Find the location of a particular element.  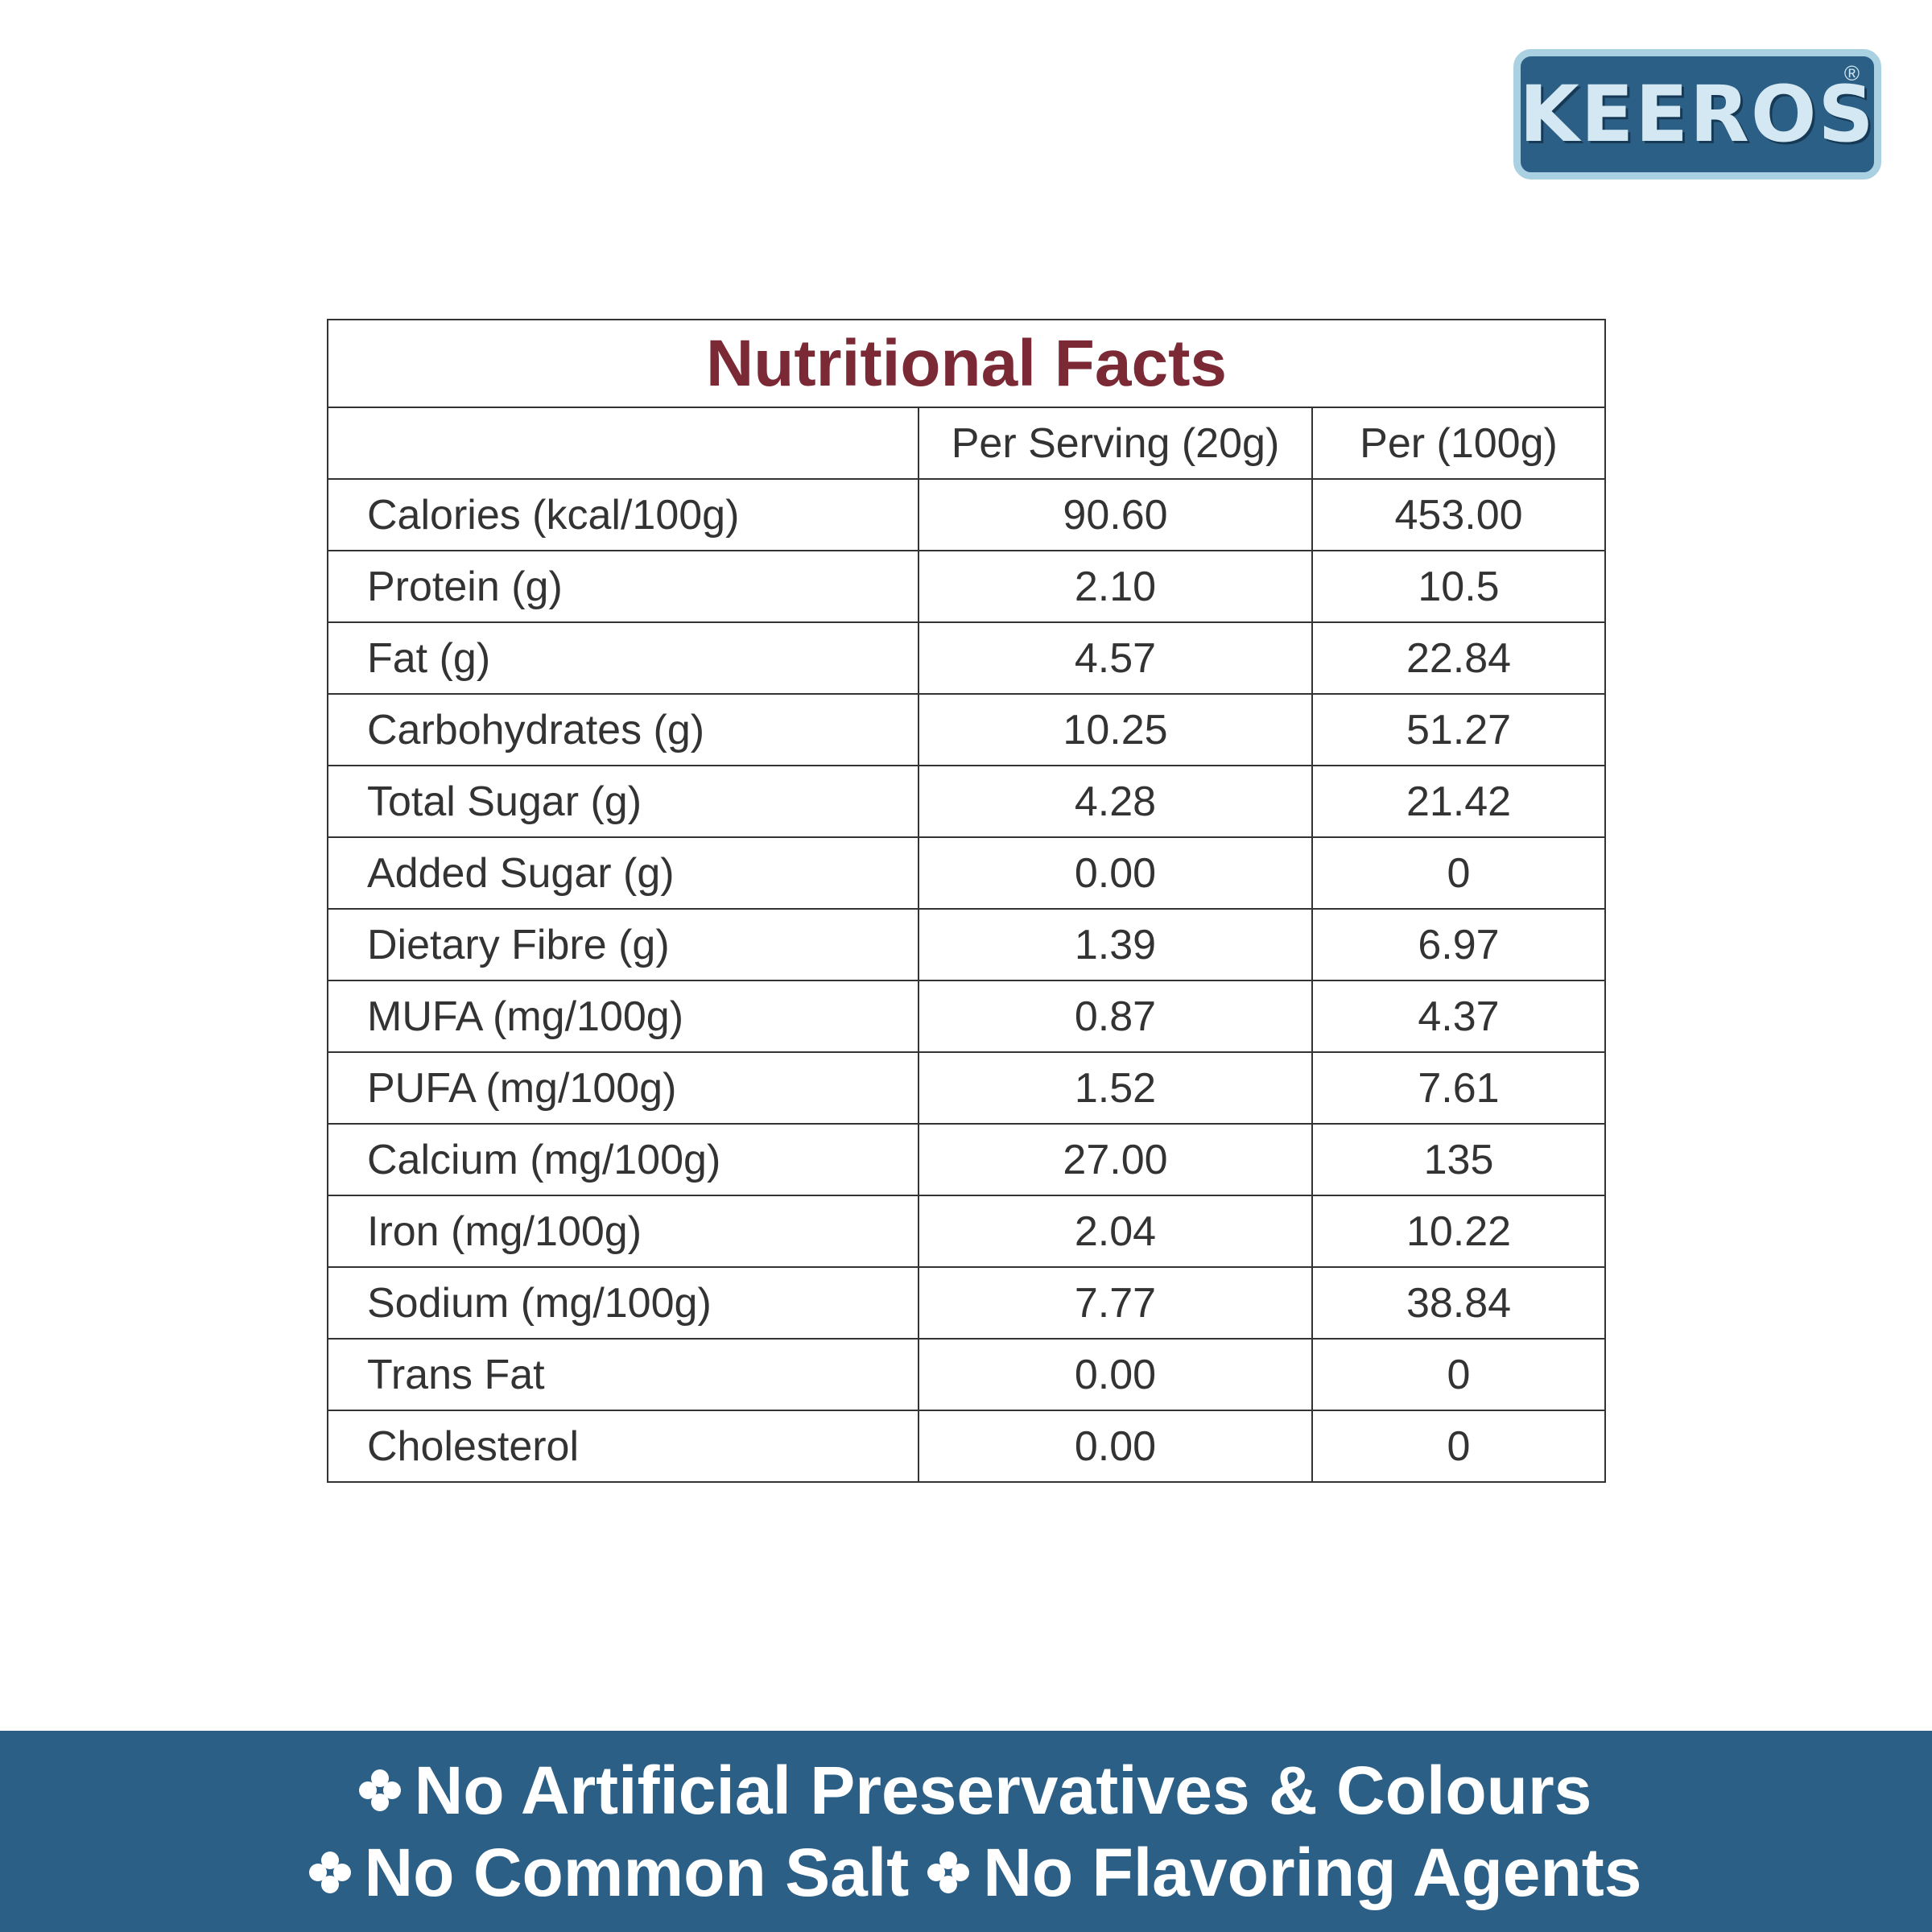

table-row: Carbohydrates (g) 10.25 51.27 is located at coordinates (967, 729).